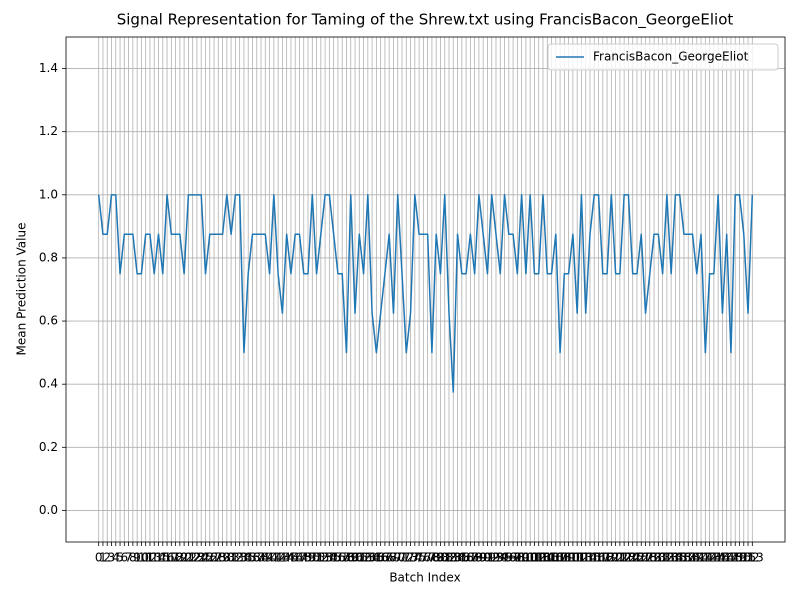  What do you see at coordinates (183, 558) in the screenshot?
I see `x-tick-label: 20` at bounding box center [183, 558].